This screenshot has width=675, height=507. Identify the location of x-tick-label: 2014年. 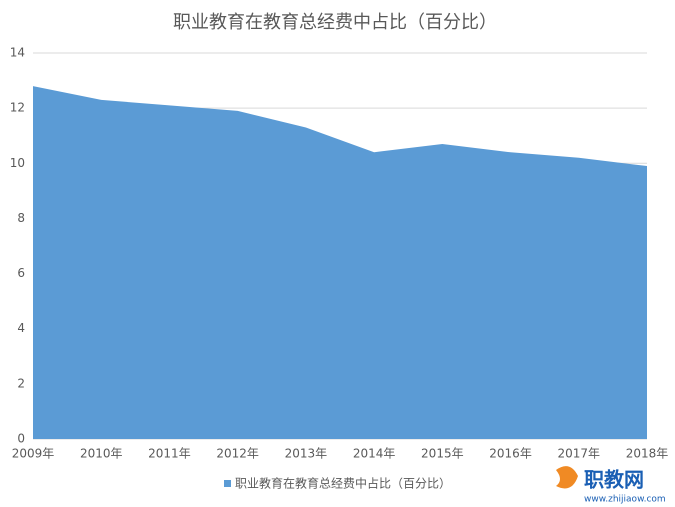
(374, 454).